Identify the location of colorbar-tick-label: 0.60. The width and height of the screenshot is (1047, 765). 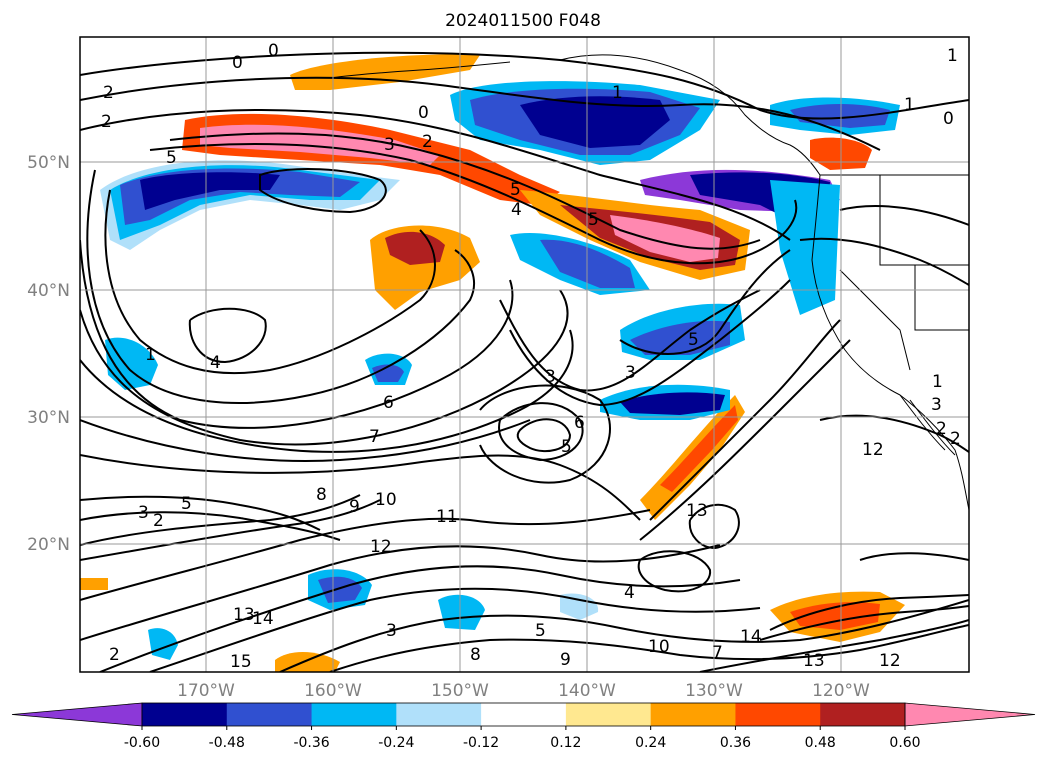
(904, 743).